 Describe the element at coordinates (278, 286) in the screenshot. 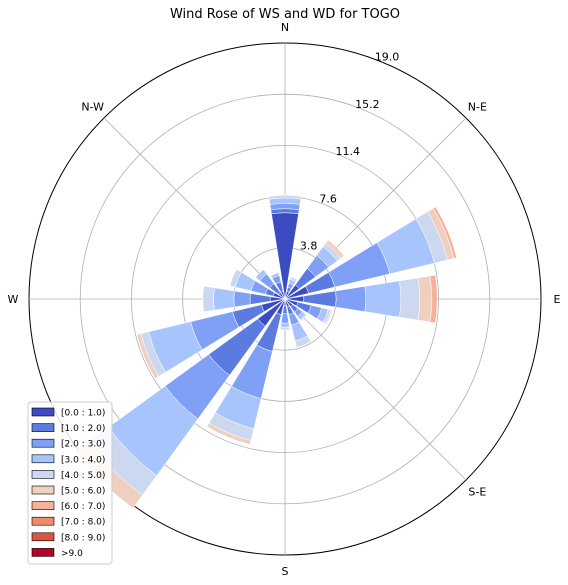

I see `sector-337.5` at that location.